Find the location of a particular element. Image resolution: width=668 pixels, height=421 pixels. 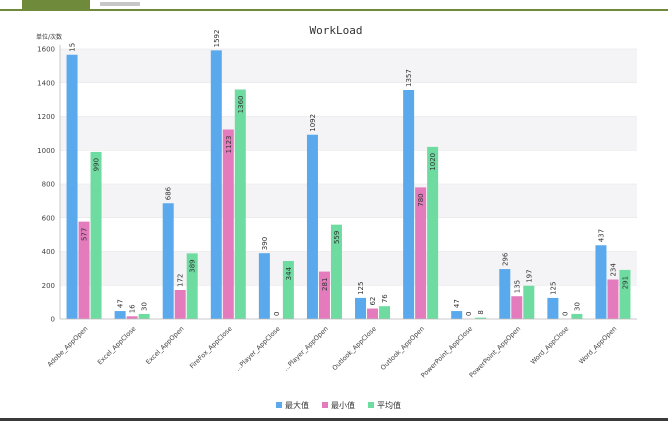

data-label-0-7: 1357 is located at coordinates (409, 78).